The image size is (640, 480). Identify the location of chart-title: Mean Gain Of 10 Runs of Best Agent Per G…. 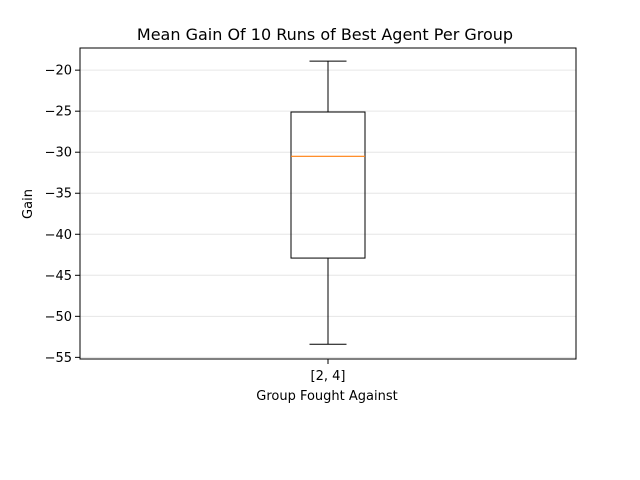
(325, 34).